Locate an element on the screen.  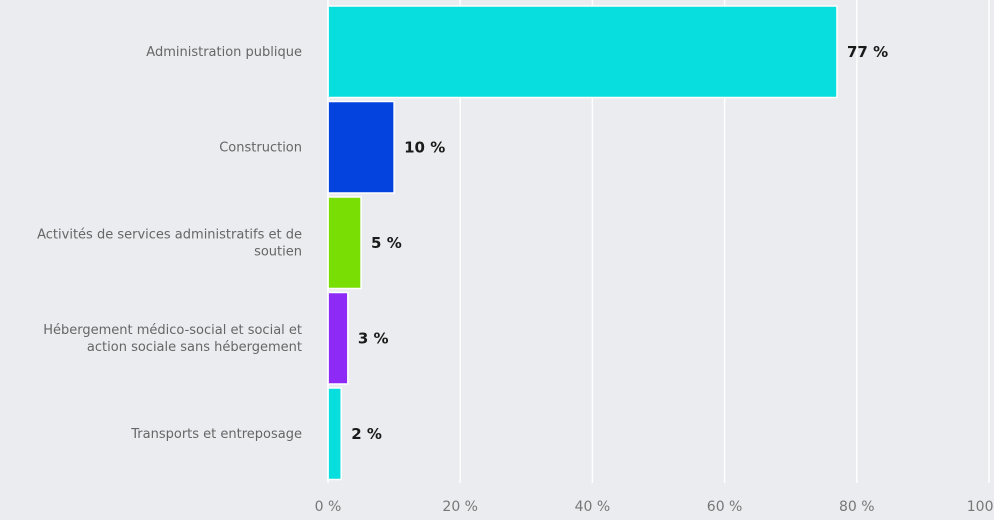
x-tick-label: 80 % is located at coordinates (857, 507).